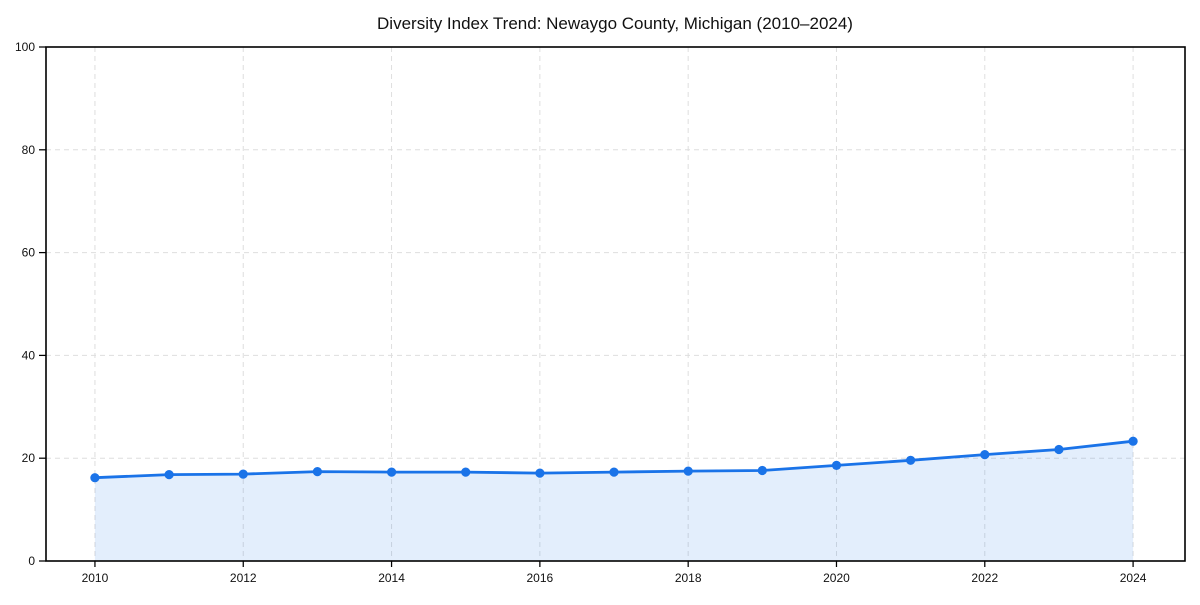  I want to click on y-tick-label: 100, so click(25, 47).